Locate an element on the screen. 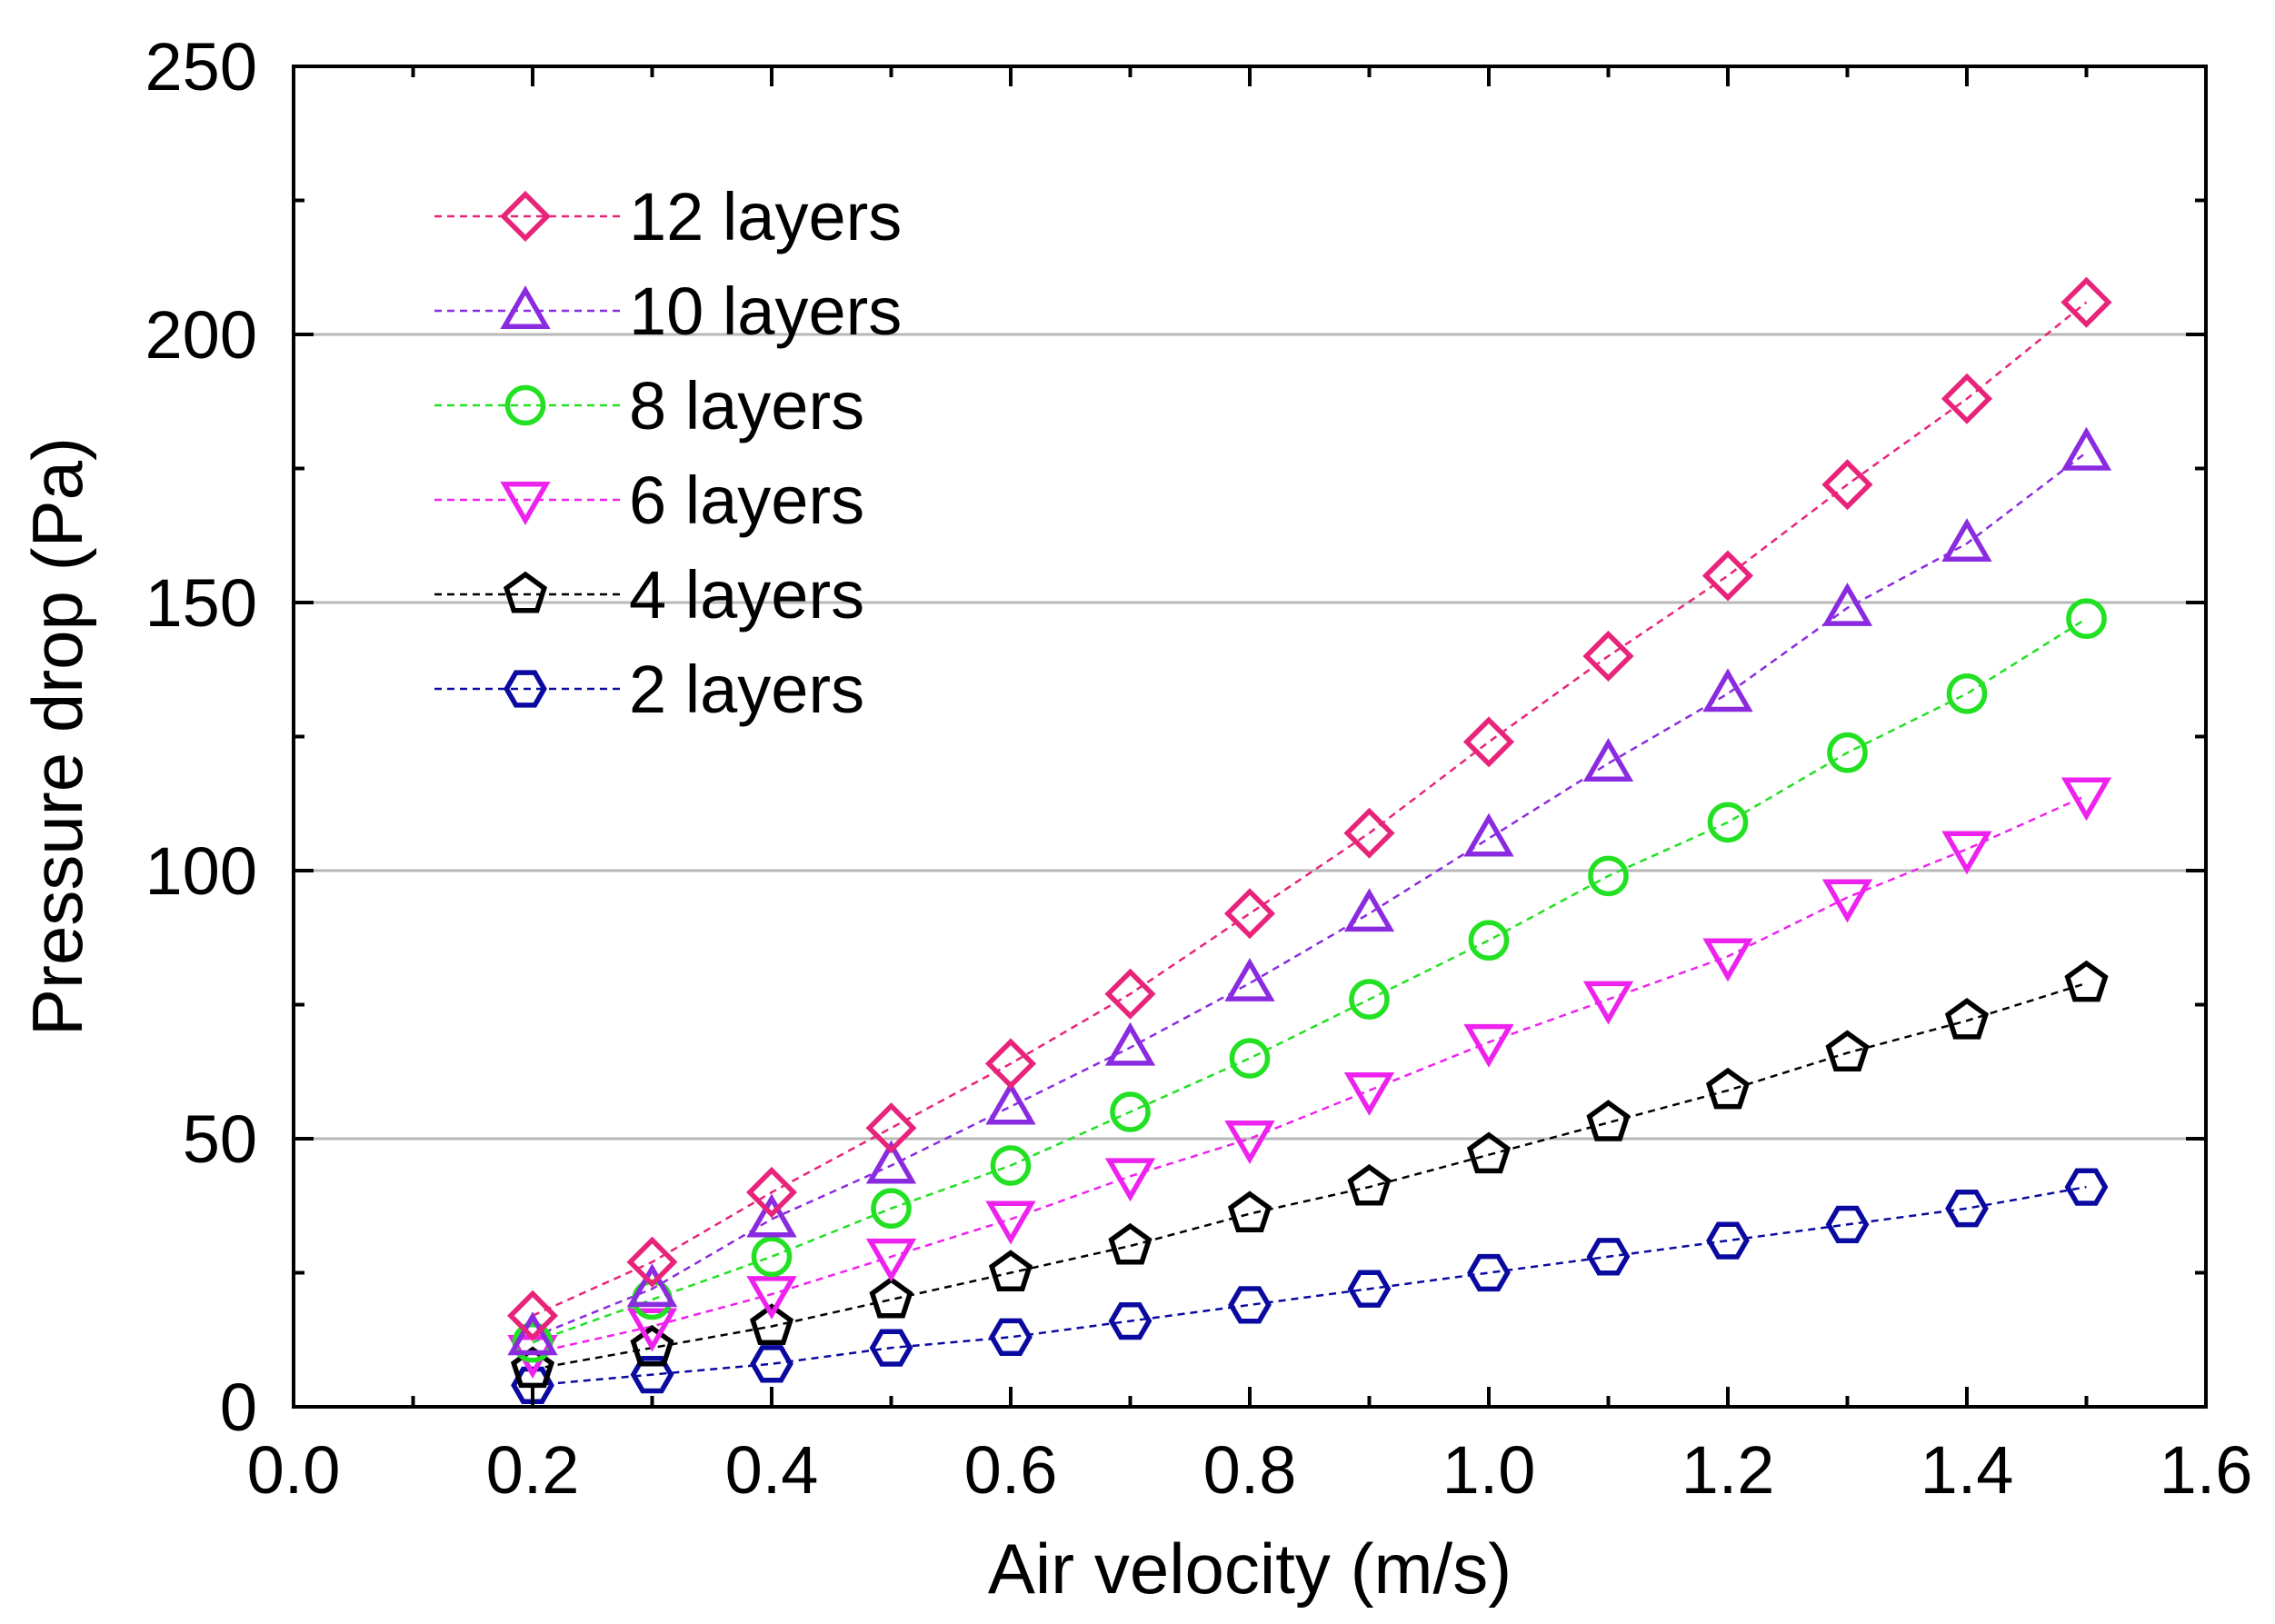 This screenshot has width=2275, height=1624. legend-item-2-layers: 2 layers is located at coordinates (649, 689).